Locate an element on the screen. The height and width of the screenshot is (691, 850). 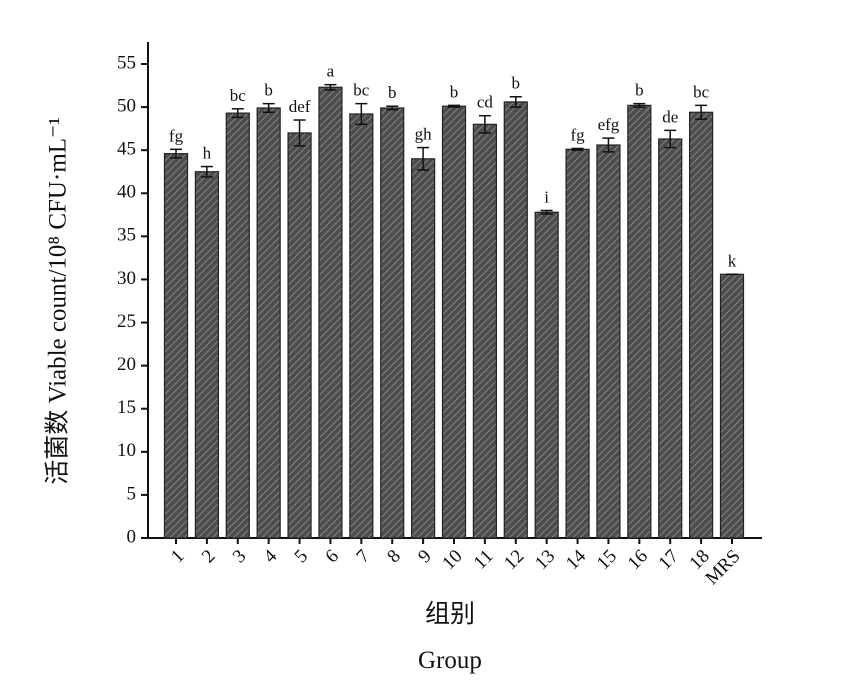
significance-letter: cd is located at coordinates (485, 102).